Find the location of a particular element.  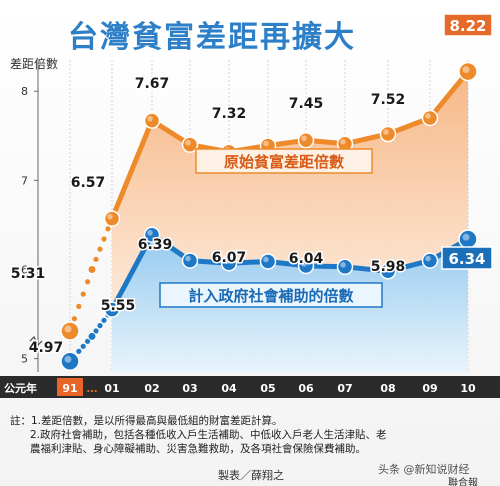

blue-data-label: 4.97 is located at coordinates (46, 348).